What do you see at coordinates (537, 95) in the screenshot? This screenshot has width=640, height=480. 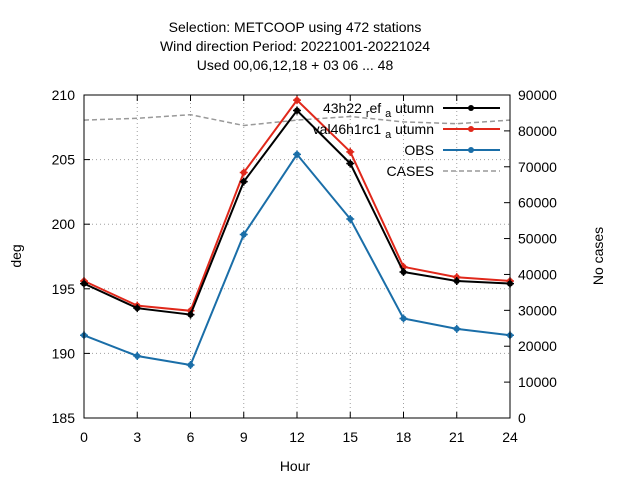 I see `y2-tick-label: 90000` at bounding box center [537, 95].